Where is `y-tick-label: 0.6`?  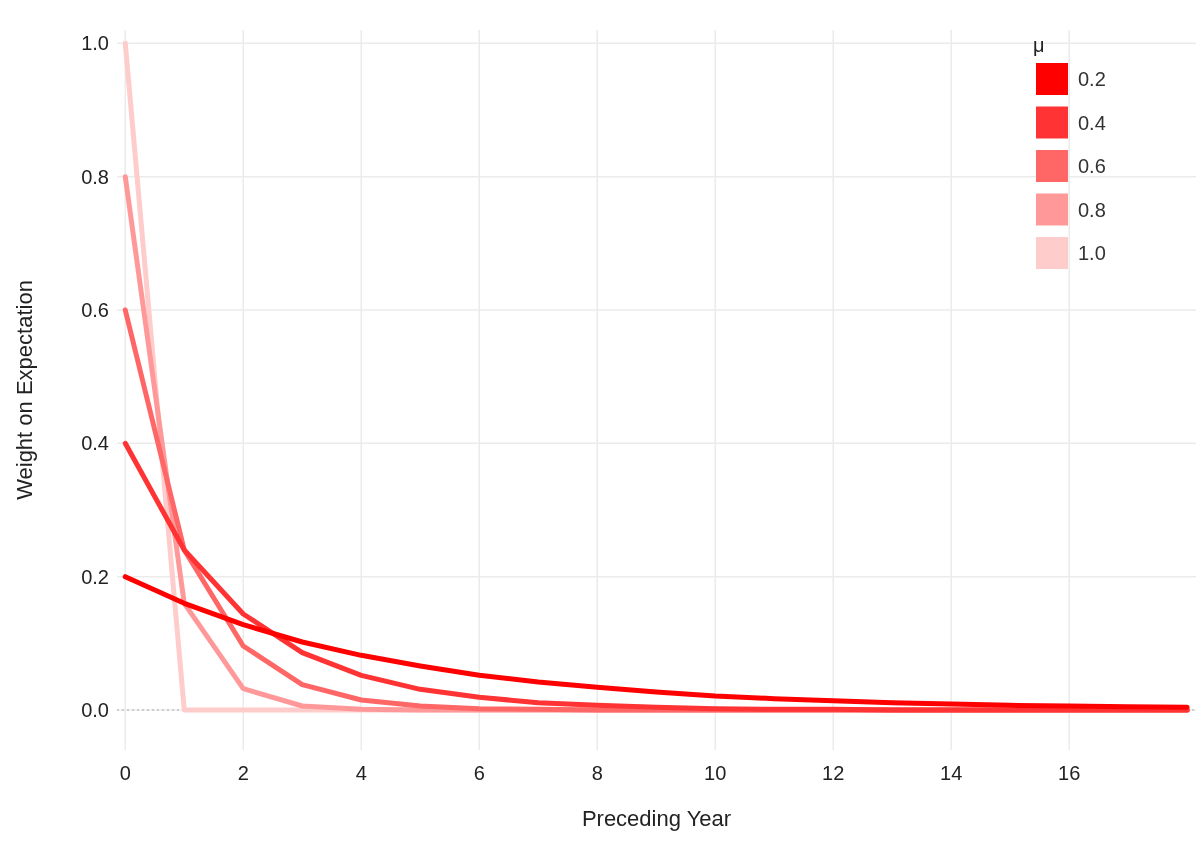 y-tick-label: 0.6 is located at coordinates (95, 310).